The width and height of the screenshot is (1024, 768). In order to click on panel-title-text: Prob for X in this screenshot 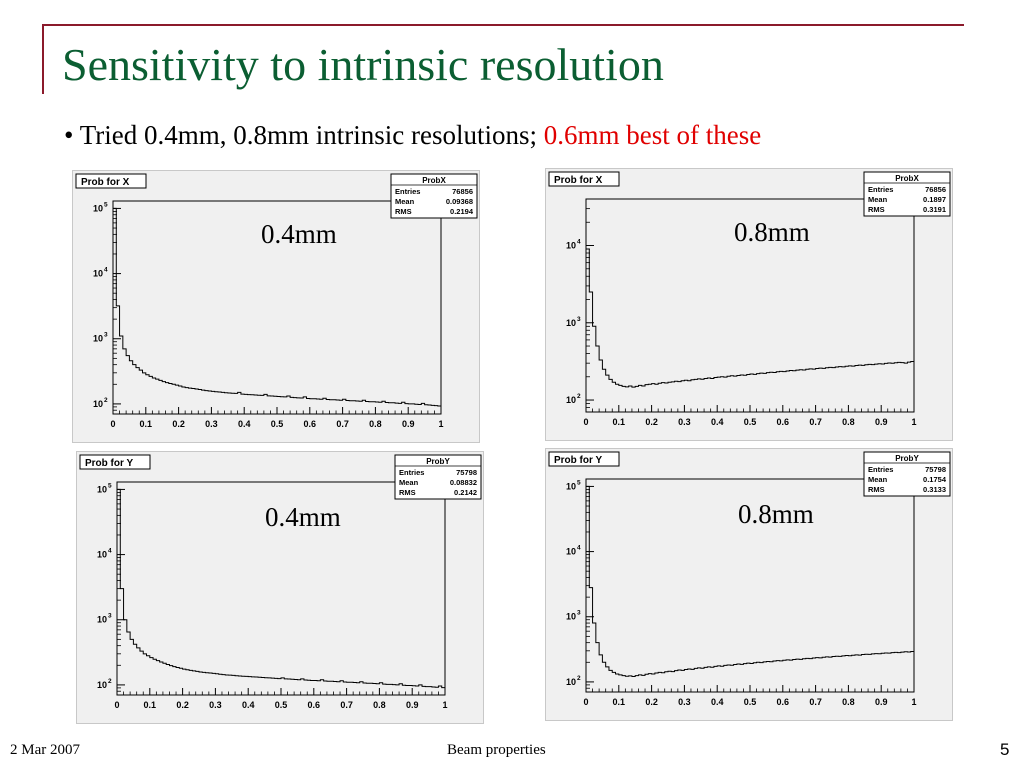, I will do `click(105, 182)`.